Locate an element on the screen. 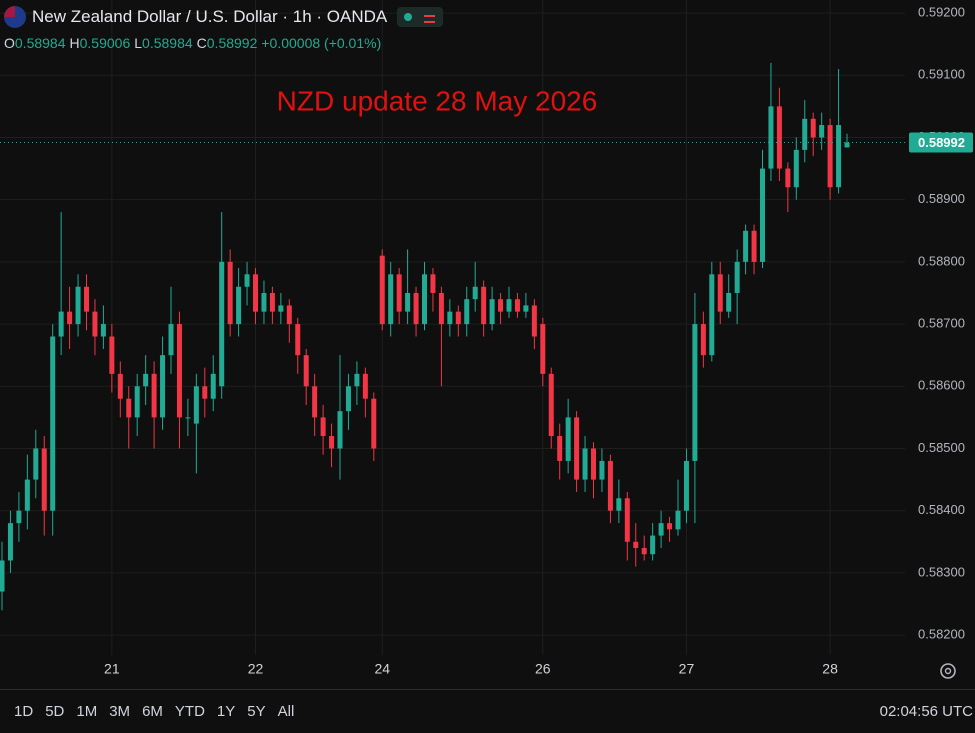  x-tick-label: 26 is located at coordinates (543, 669).